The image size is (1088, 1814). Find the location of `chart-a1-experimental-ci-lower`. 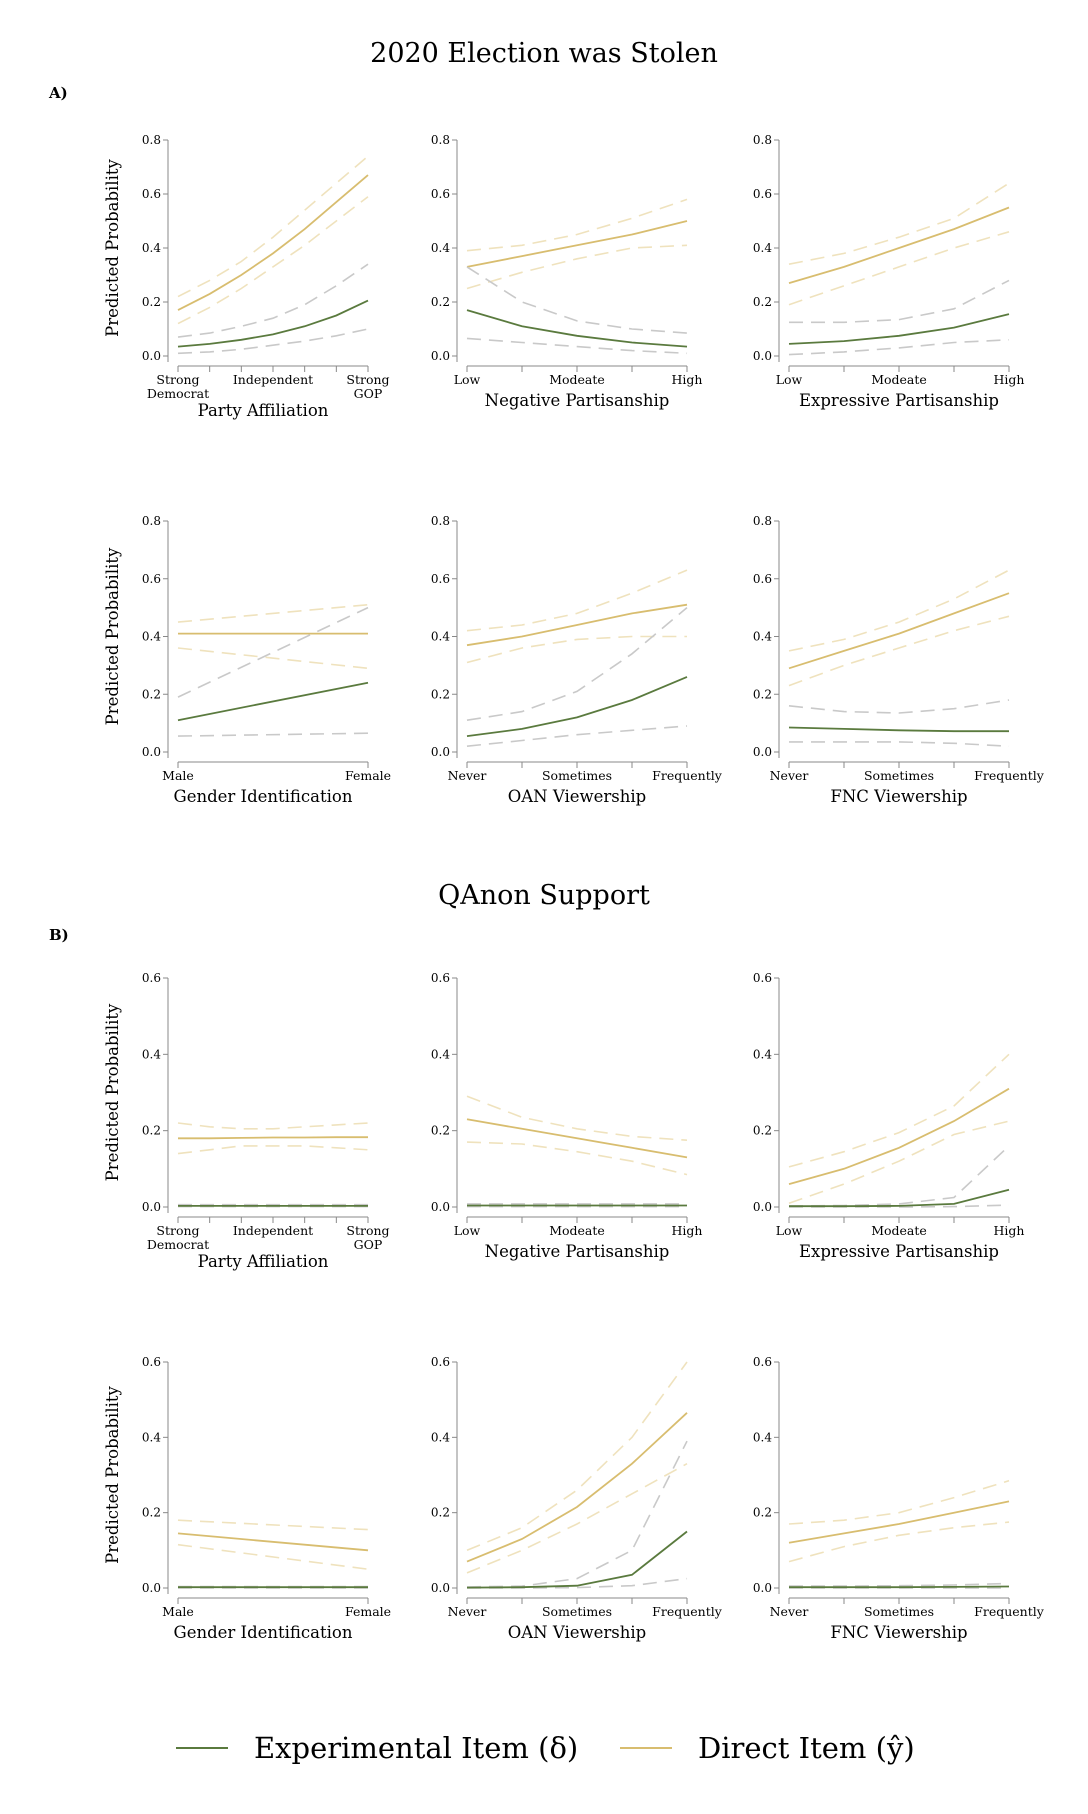

chart-a1-experimental-ci-lower is located at coordinates (273, 341).